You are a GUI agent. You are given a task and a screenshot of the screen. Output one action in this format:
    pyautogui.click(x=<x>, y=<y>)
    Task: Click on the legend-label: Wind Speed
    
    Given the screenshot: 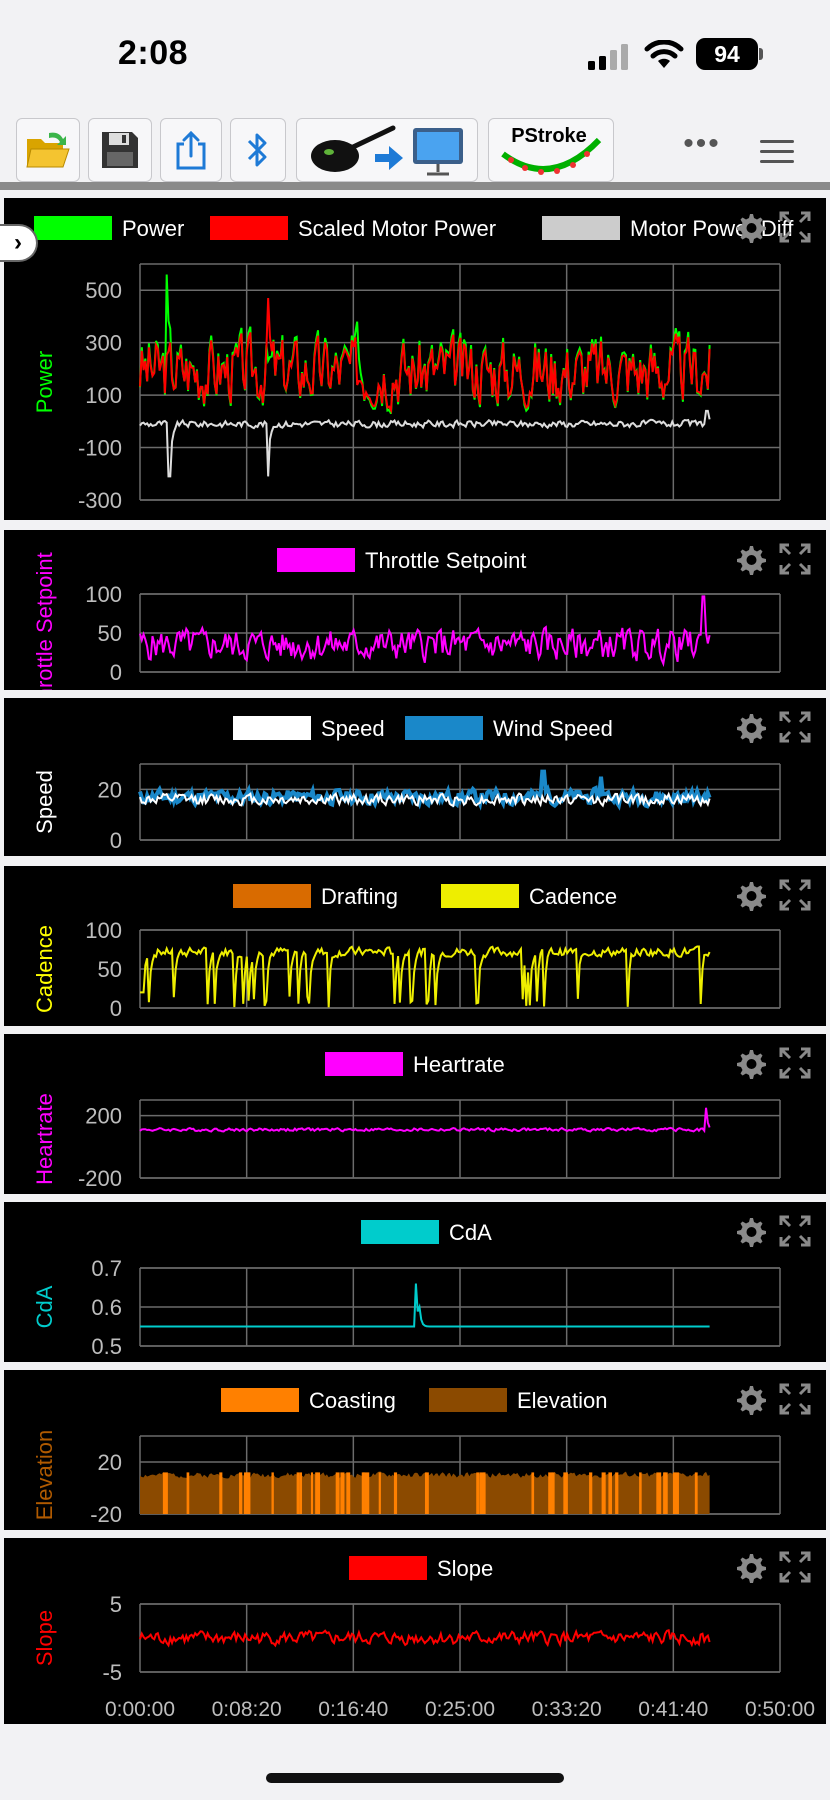 What is the action you would take?
    pyautogui.click(x=553, y=728)
    